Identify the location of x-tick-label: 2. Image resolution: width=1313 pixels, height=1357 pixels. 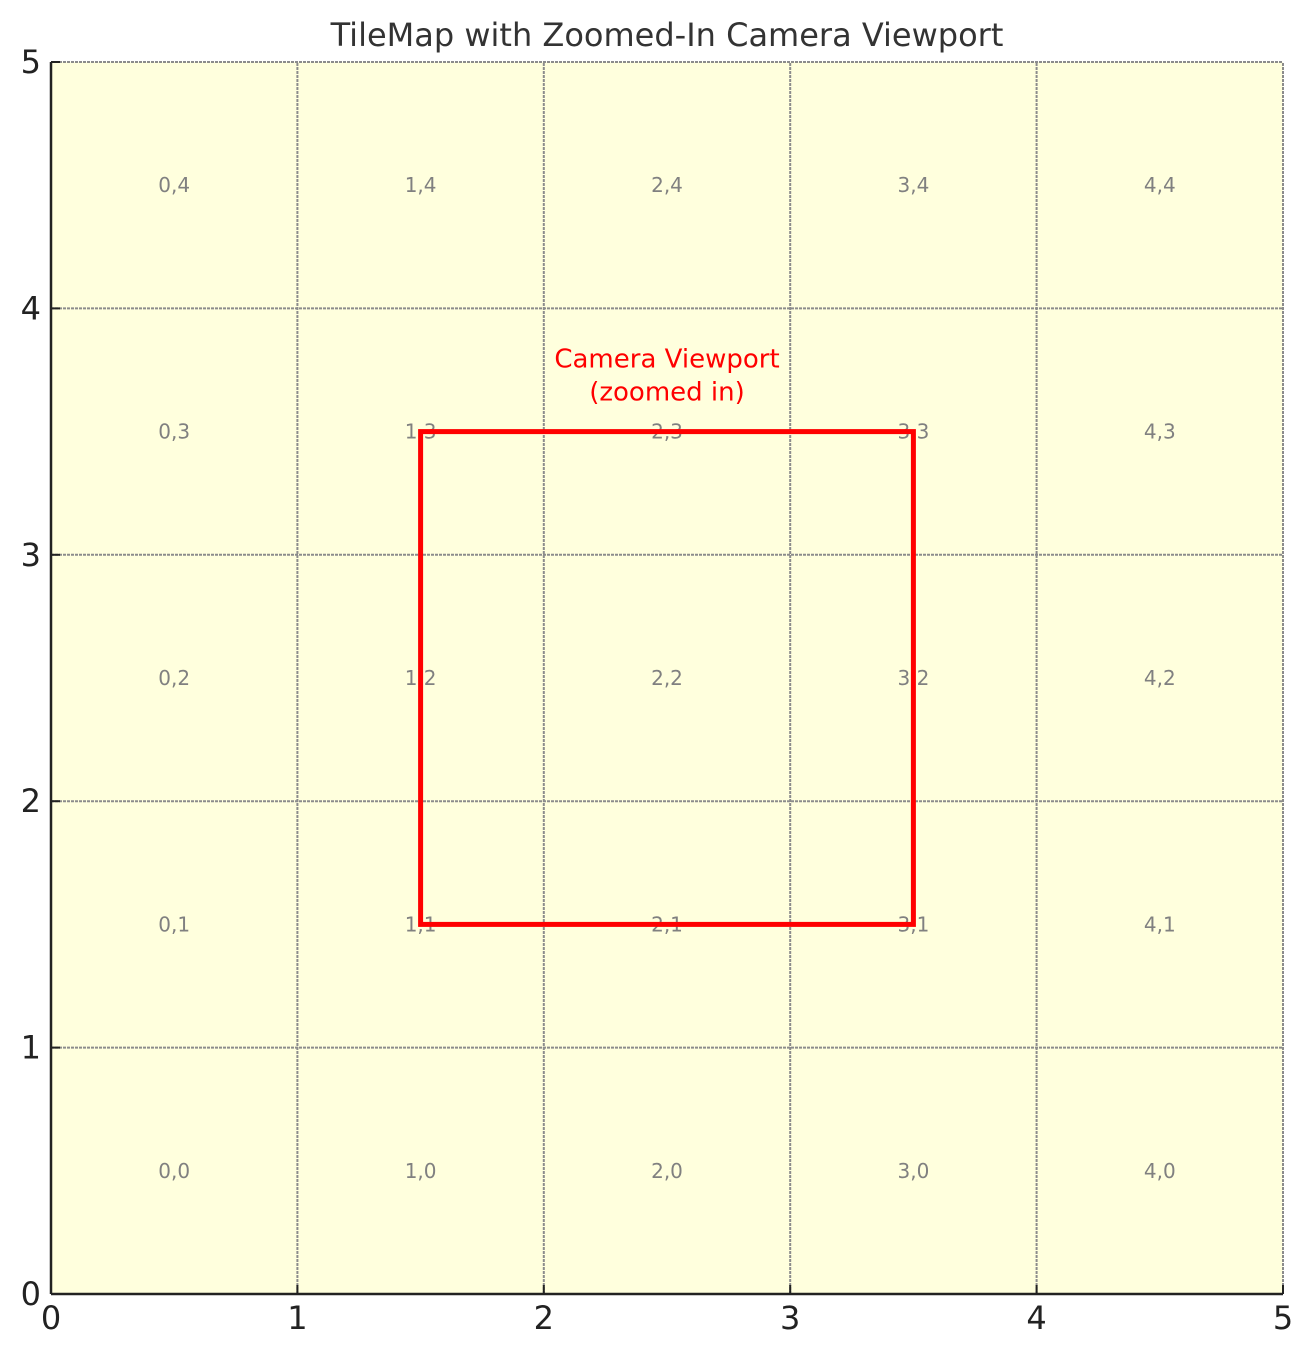
(544, 1318).